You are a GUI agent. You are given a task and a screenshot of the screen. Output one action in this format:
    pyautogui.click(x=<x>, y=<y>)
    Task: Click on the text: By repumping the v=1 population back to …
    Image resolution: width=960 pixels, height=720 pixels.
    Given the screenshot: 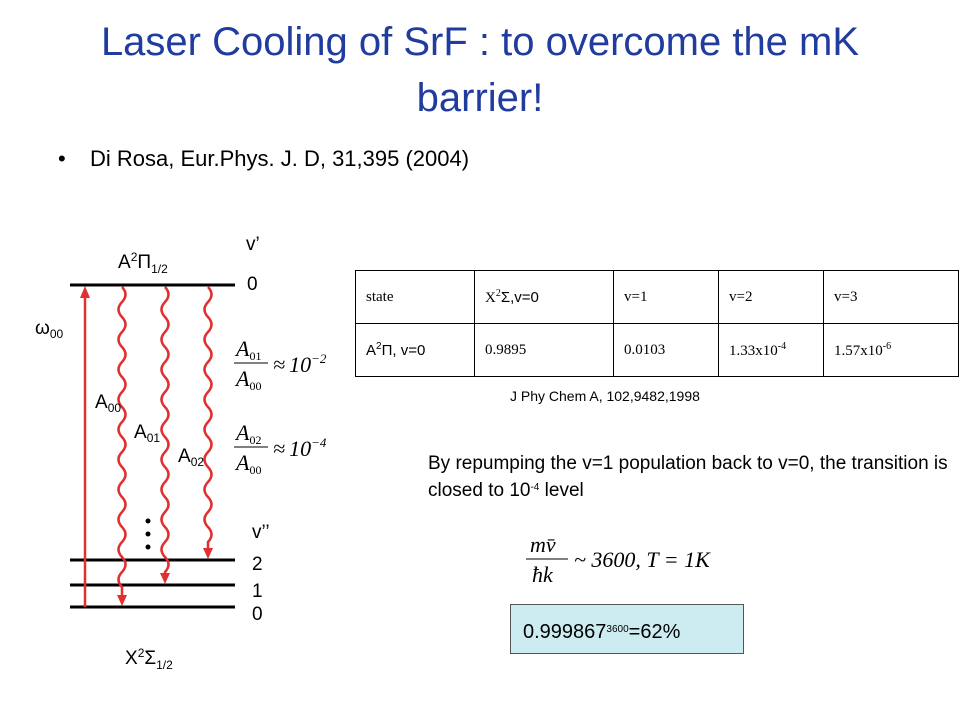 What is the action you would take?
    pyautogui.click(x=688, y=477)
    